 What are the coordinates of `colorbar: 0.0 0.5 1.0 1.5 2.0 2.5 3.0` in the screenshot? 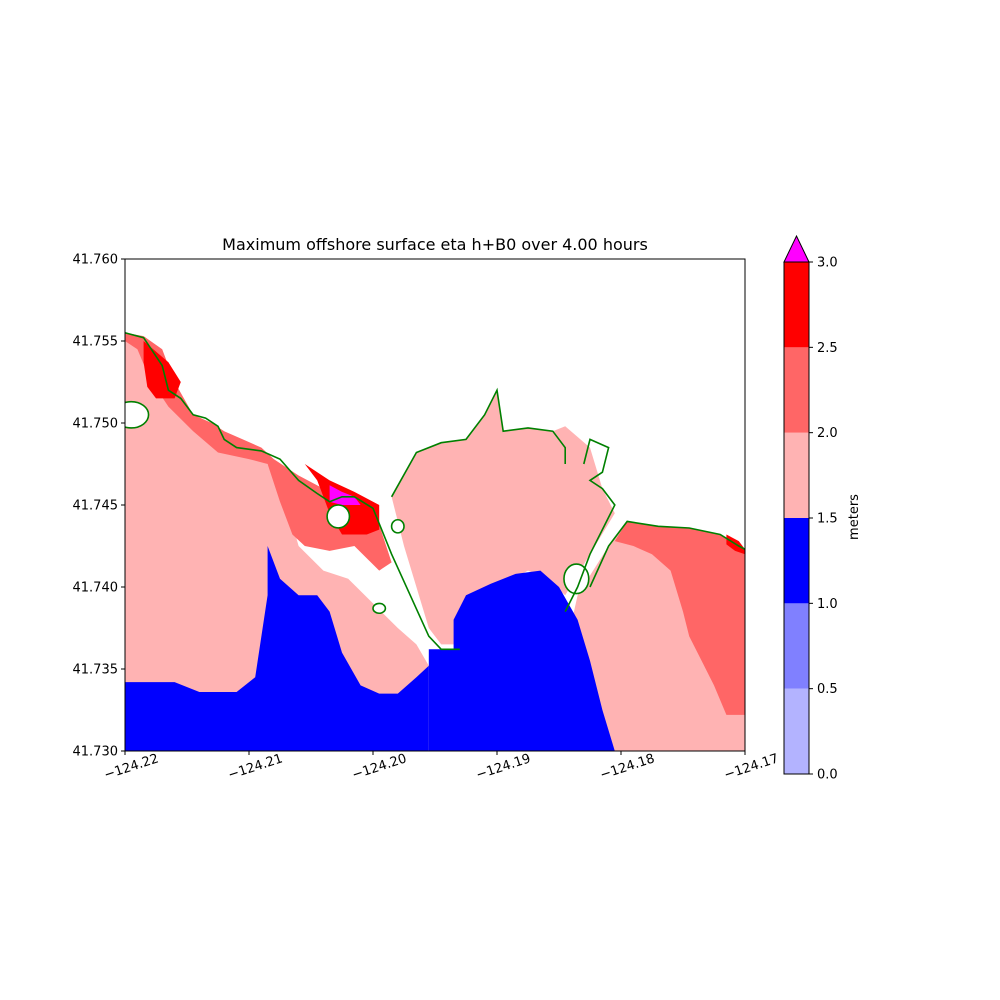 It's located at (810, 508).